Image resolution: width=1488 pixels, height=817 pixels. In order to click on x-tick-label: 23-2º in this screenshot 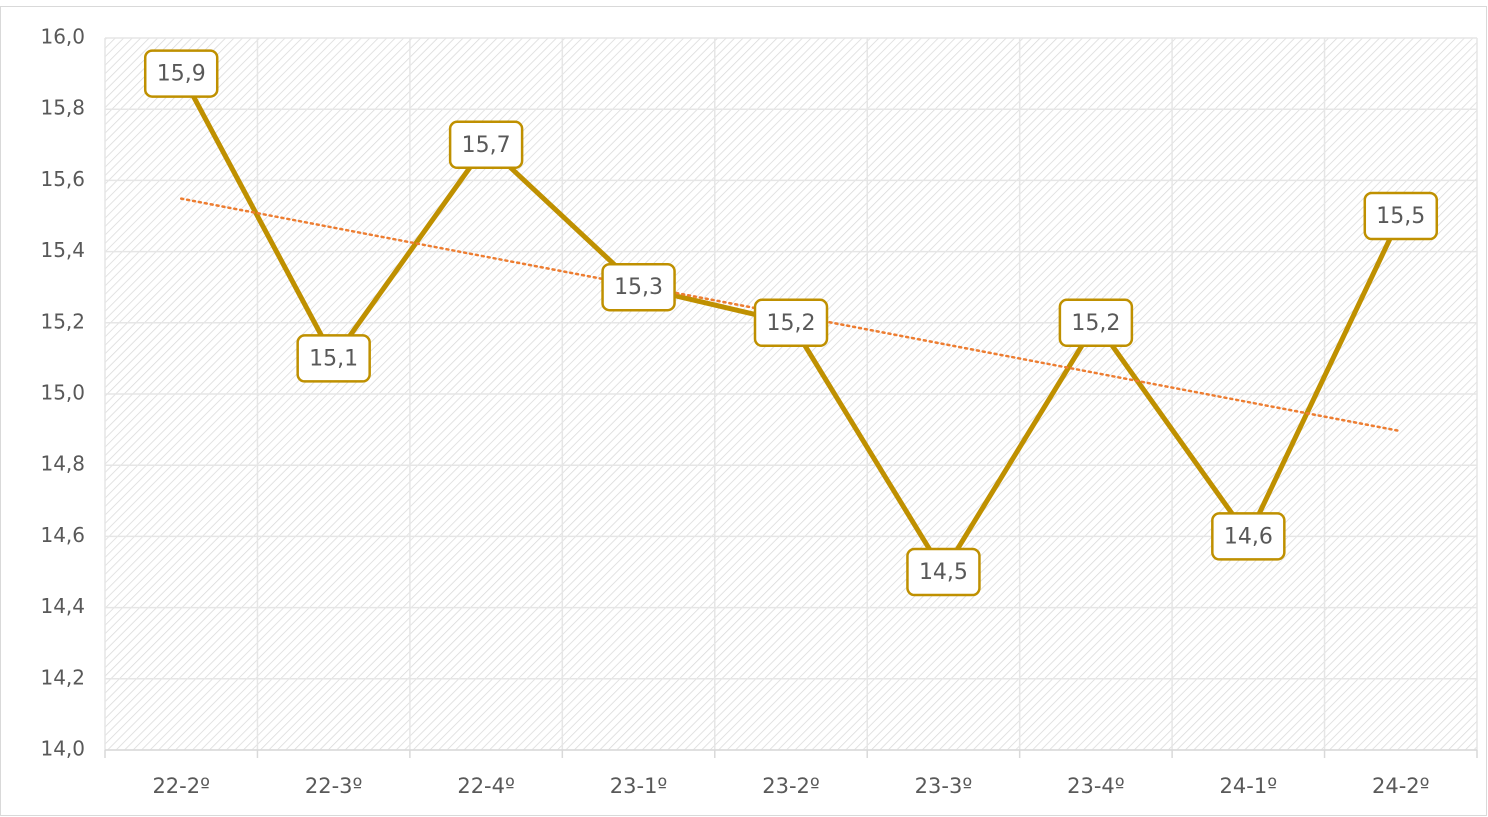, I will do `click(791, 786)`.